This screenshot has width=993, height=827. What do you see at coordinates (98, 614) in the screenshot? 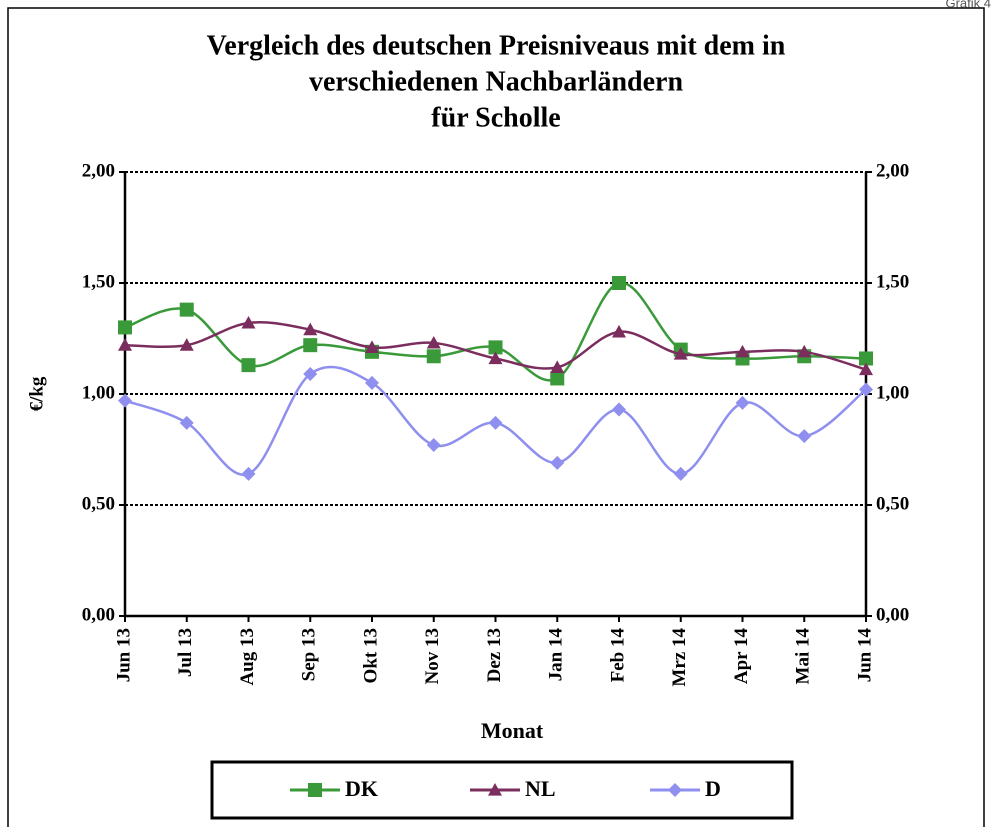
I see `y-tick-label: 0,00` at bounding box center [98, 614].